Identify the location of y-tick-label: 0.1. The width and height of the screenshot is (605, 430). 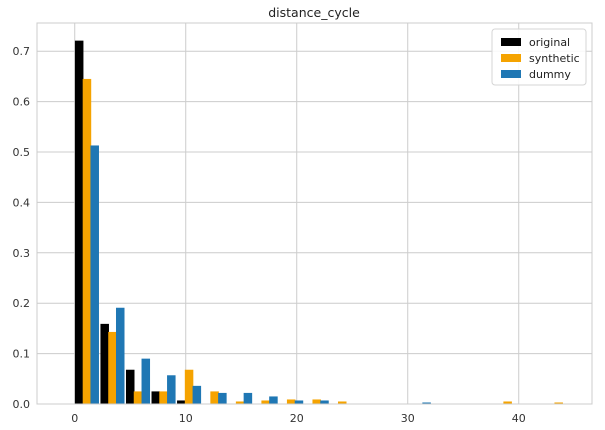
(22, 354).